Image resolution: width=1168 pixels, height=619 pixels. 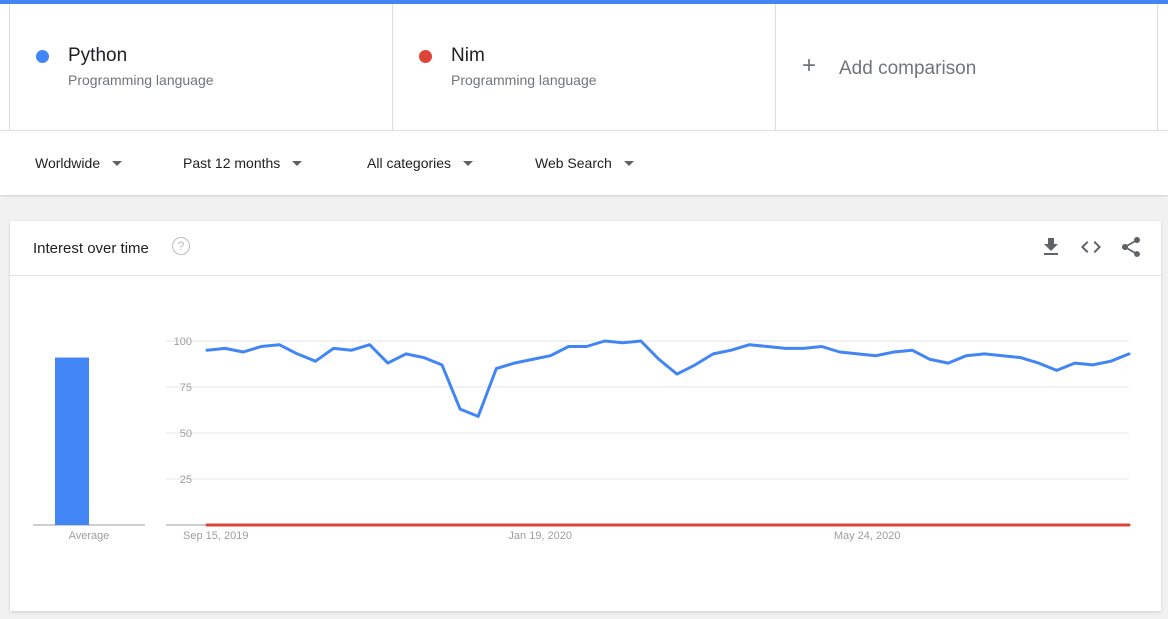 I want to click on embed-code-icon, so click(x=1091, y=247).